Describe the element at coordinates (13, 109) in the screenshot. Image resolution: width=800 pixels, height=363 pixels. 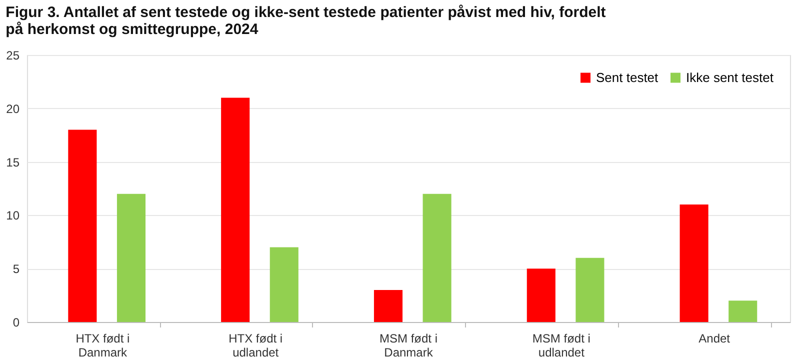
I see `y-tick-label: 20` at that location.